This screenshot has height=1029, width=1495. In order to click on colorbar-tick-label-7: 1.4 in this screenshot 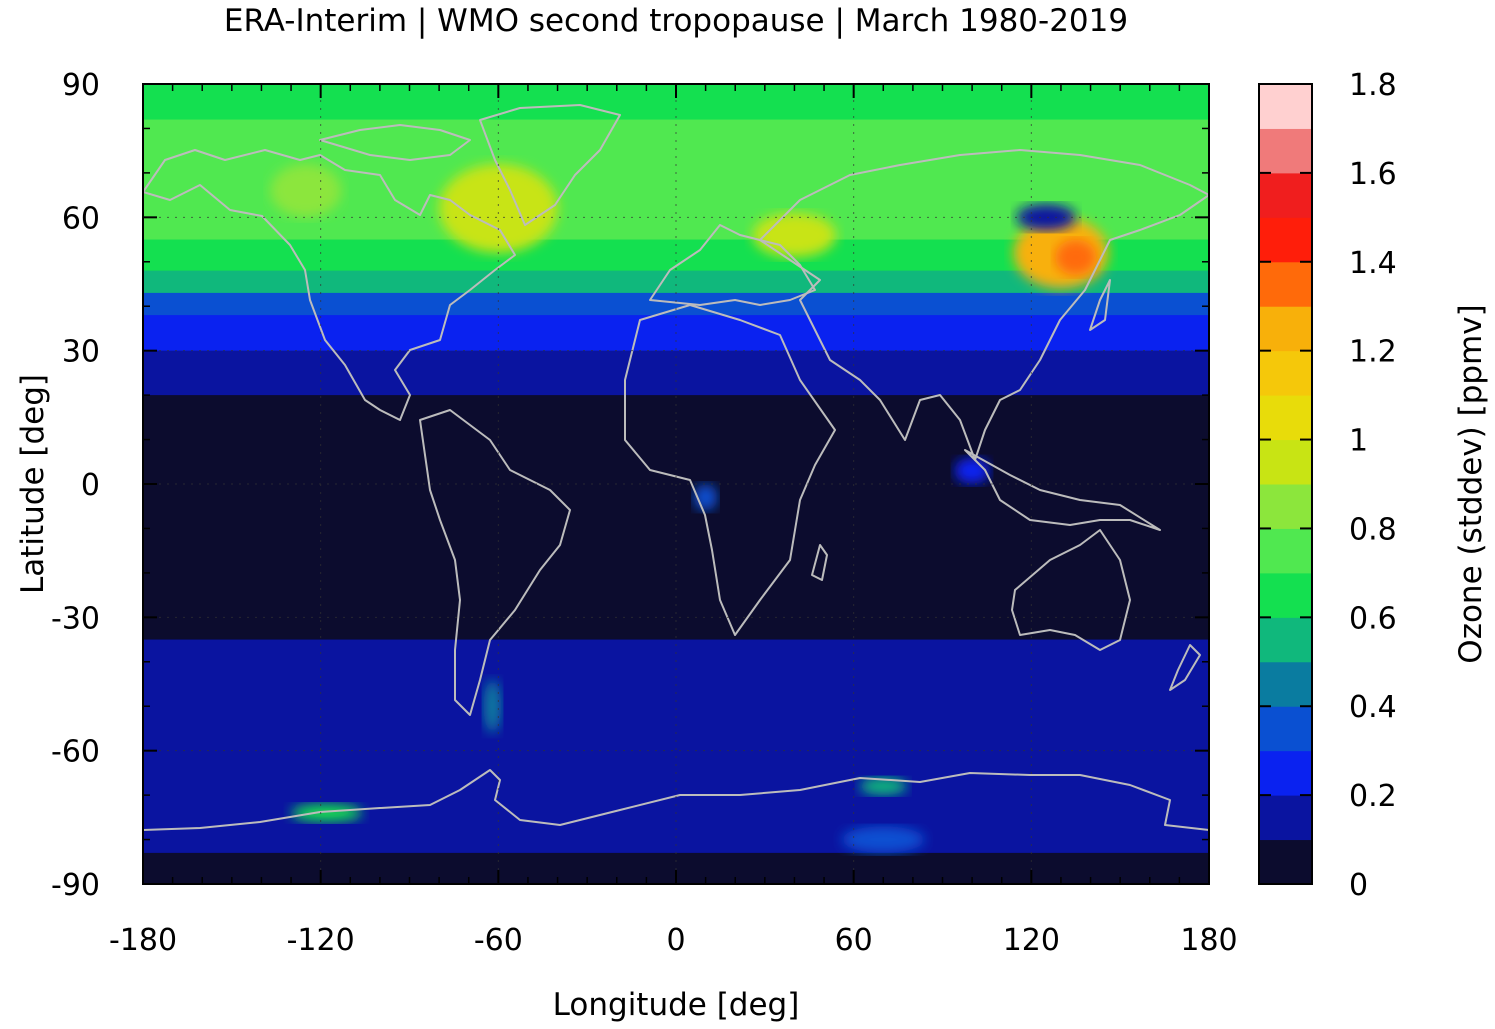, I will do `click(1373, 263)`.